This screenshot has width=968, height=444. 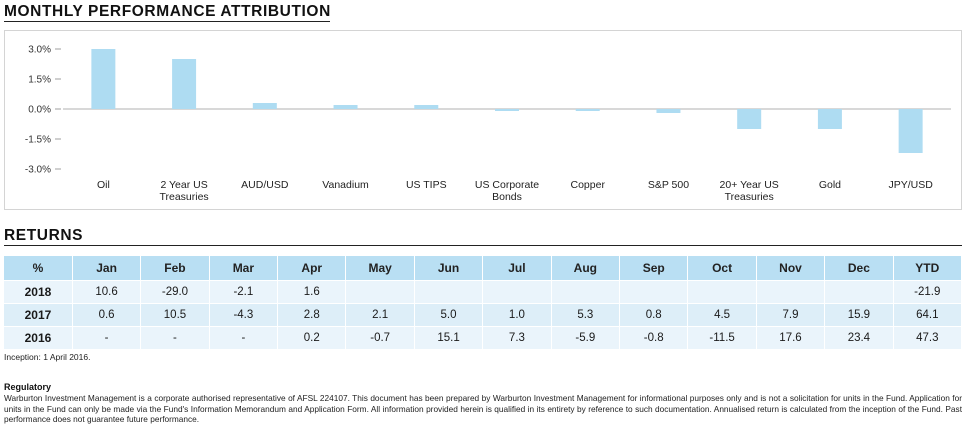 What do you see at coordinates (312, 338) in the screenshot?
I see `return-cell: 0.2` at bounding box center [312, 338].